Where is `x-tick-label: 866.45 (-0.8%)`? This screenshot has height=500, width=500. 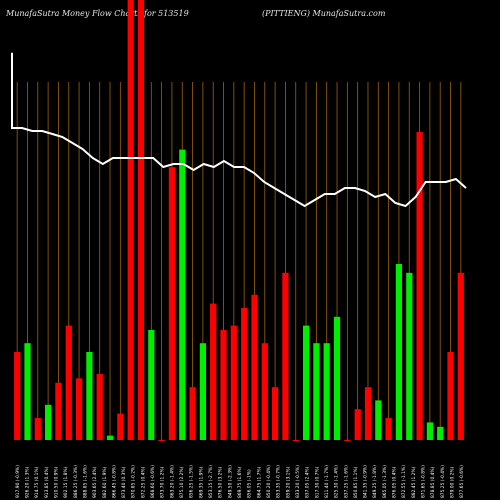
x-tick-label: 866.45 (-0.8%) is located at coordinates (114, 481).